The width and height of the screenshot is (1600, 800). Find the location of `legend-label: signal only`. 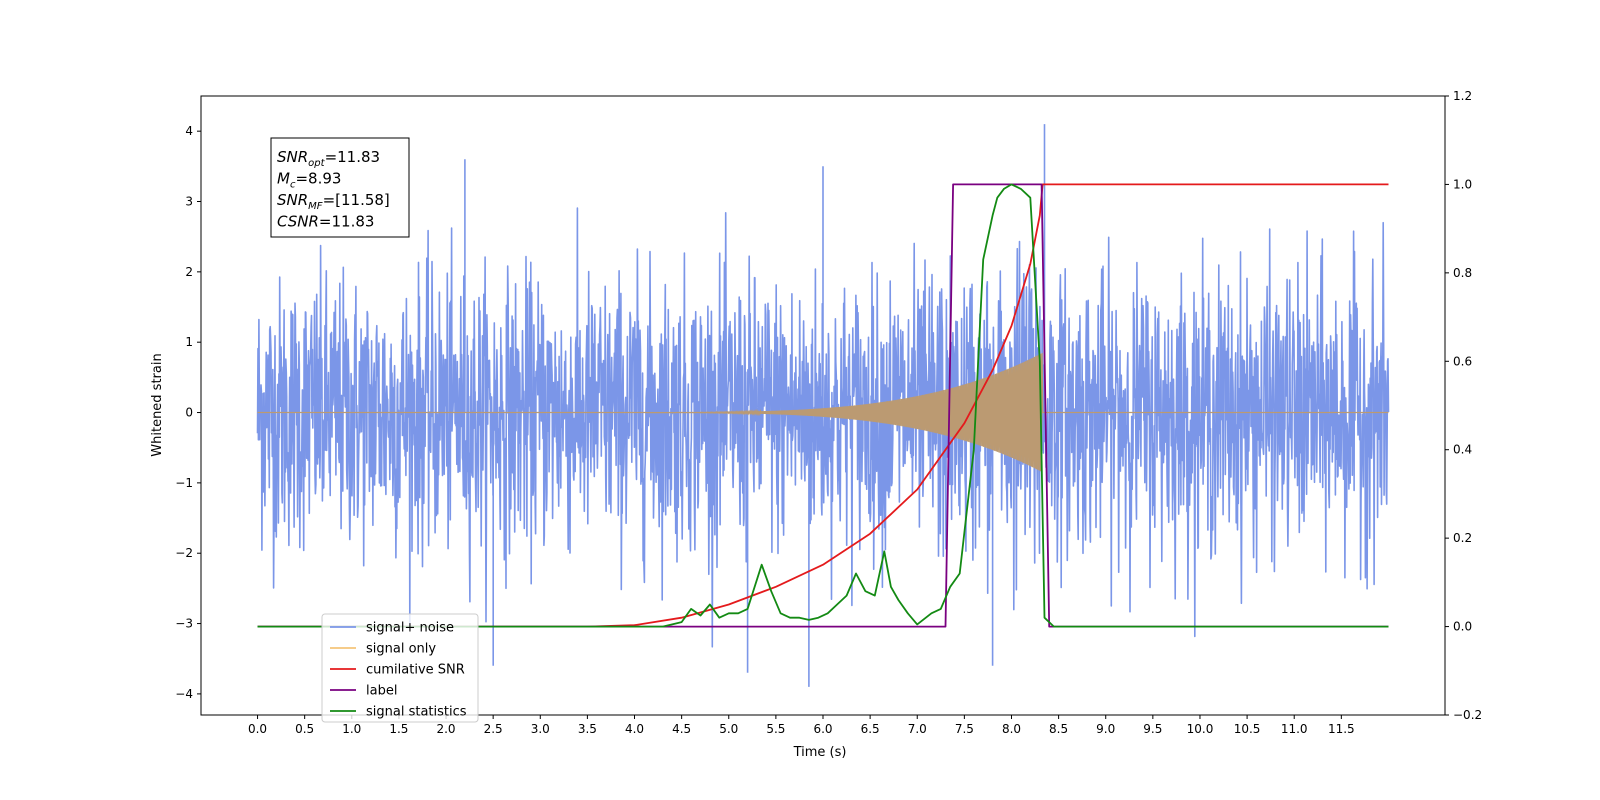

legend-label: signal only is located at coordinates (401, 649).